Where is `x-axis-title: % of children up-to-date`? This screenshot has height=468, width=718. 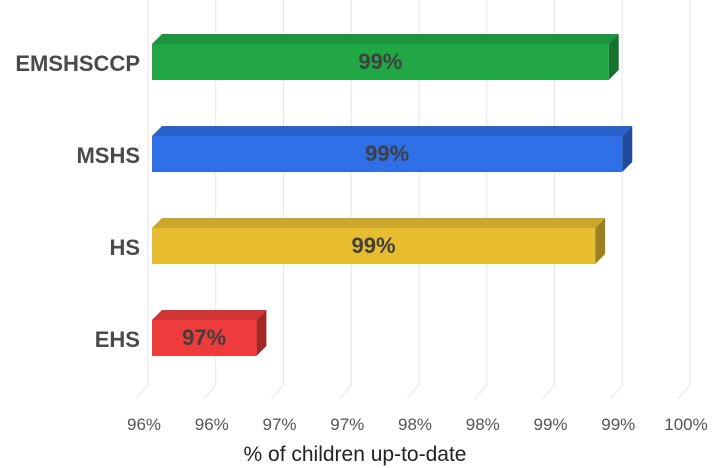
x-axis-title: % of children up-to-date is located at coordinates (355, 454).